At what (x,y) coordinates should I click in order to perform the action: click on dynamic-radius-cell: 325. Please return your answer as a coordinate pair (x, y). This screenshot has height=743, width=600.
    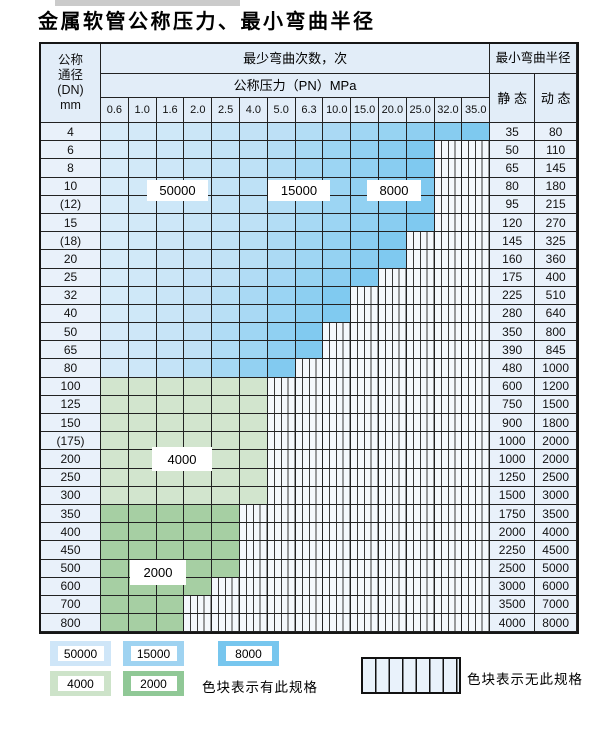
    Looking at the image, I should click on (556, 241).